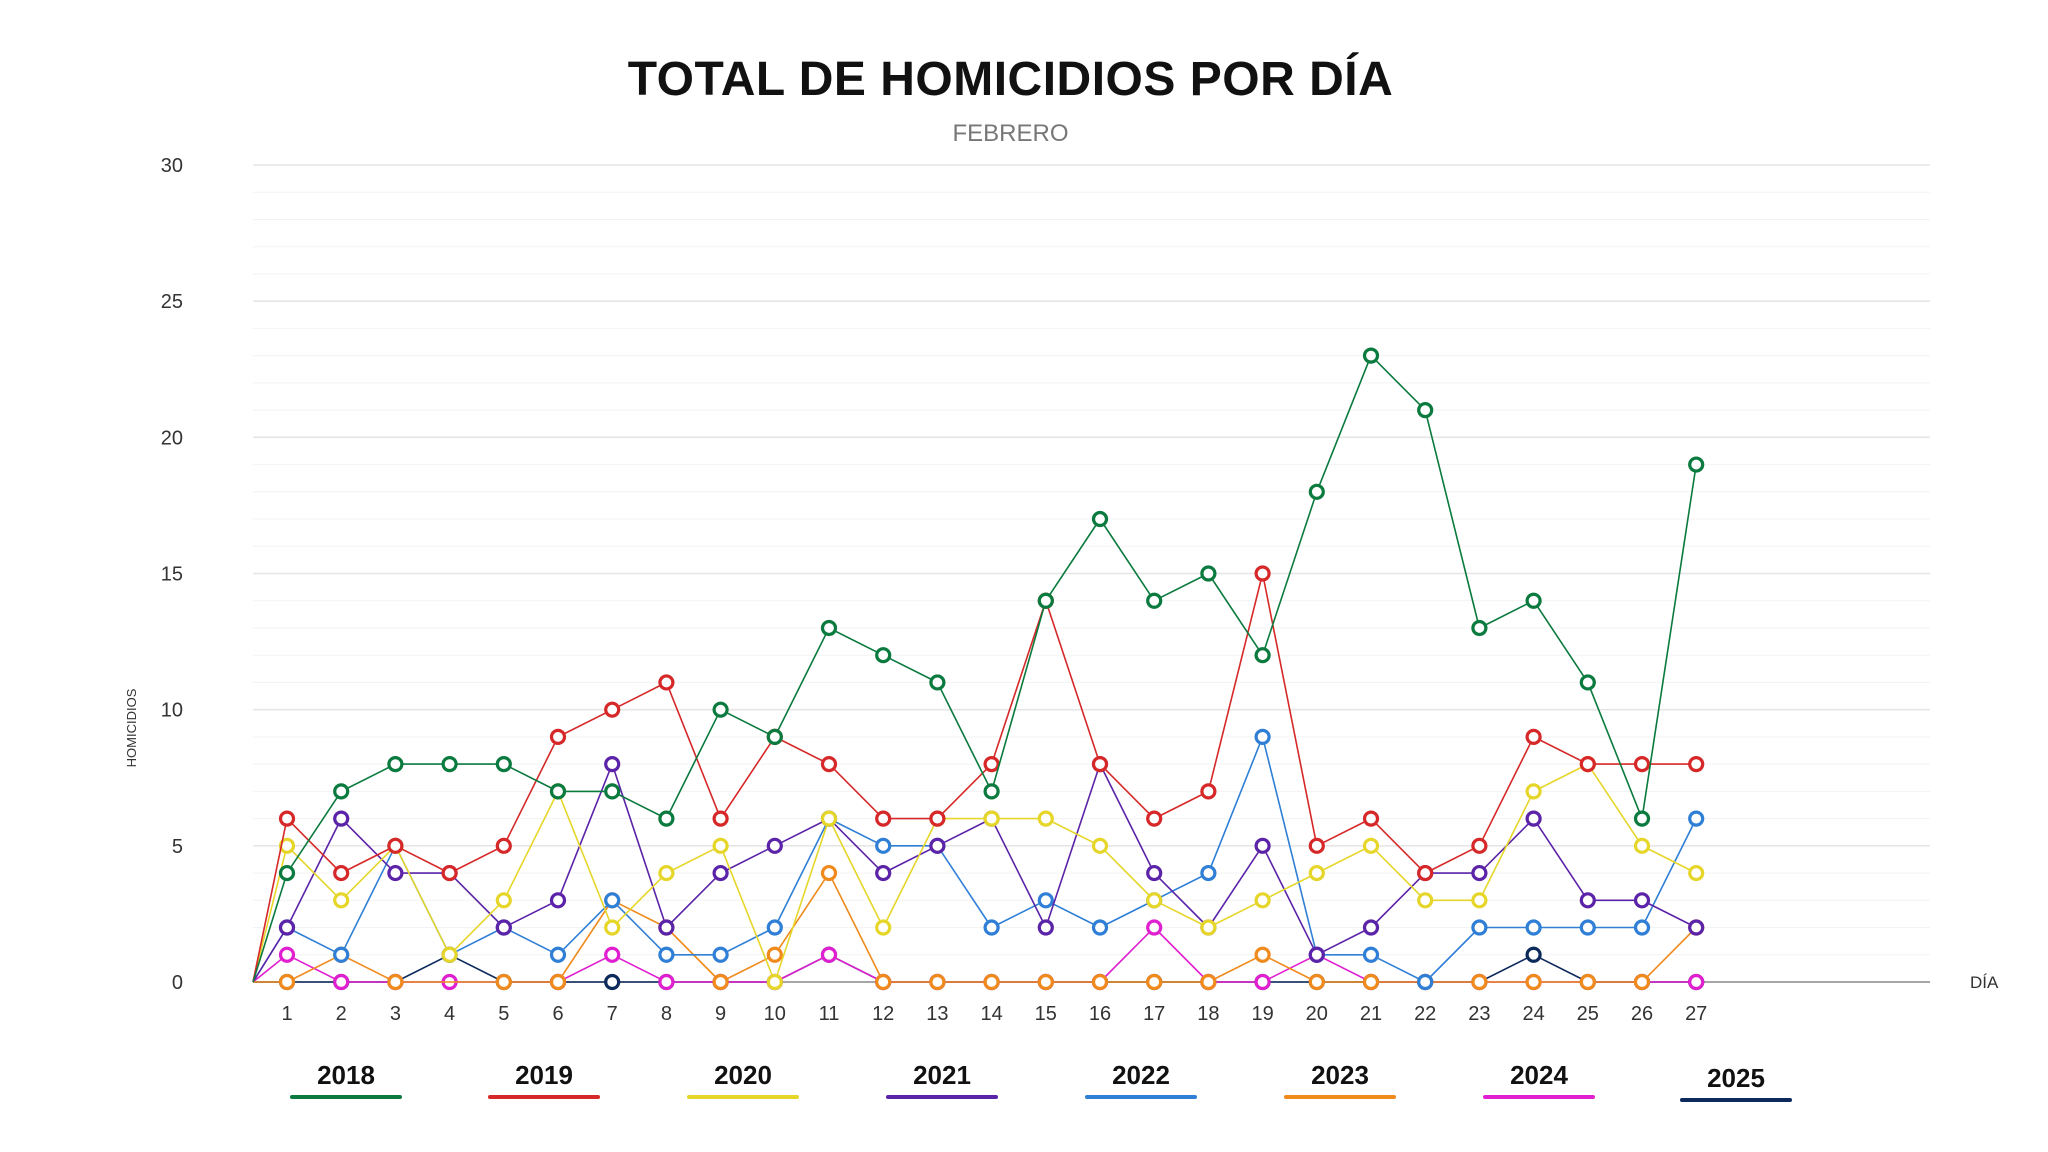 This screenshot has height=1152, width=2048. What do you see at coordinates (775, 1014) in the screenshot?
I see `x-tick-label: 10` at bounding box center [775, 1014].